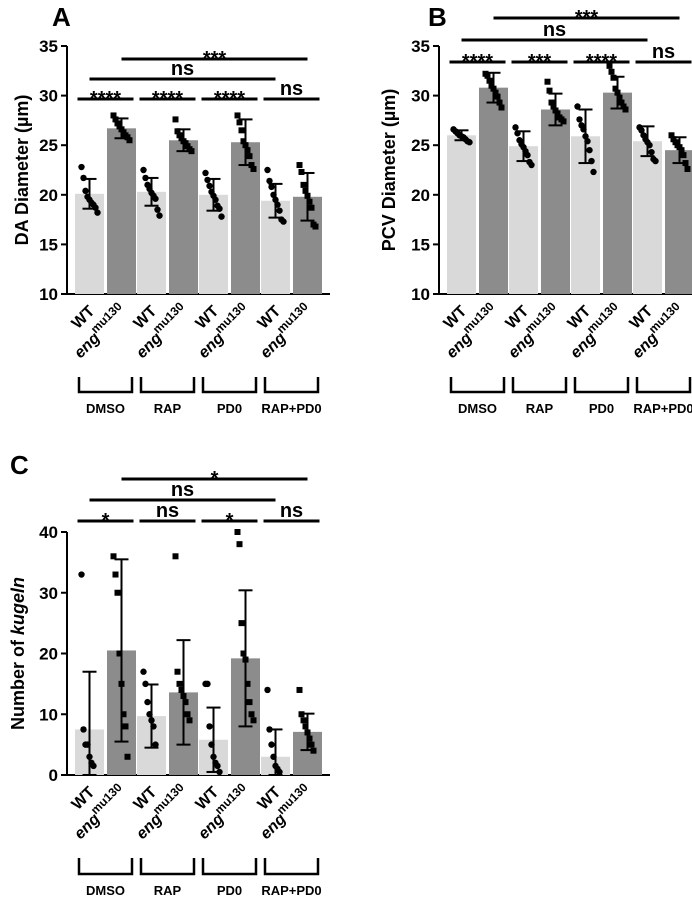  Describe the element at coordinates (18, 653) in the screenshot. I see `y-axis-title: Number of kugeln` at that location.